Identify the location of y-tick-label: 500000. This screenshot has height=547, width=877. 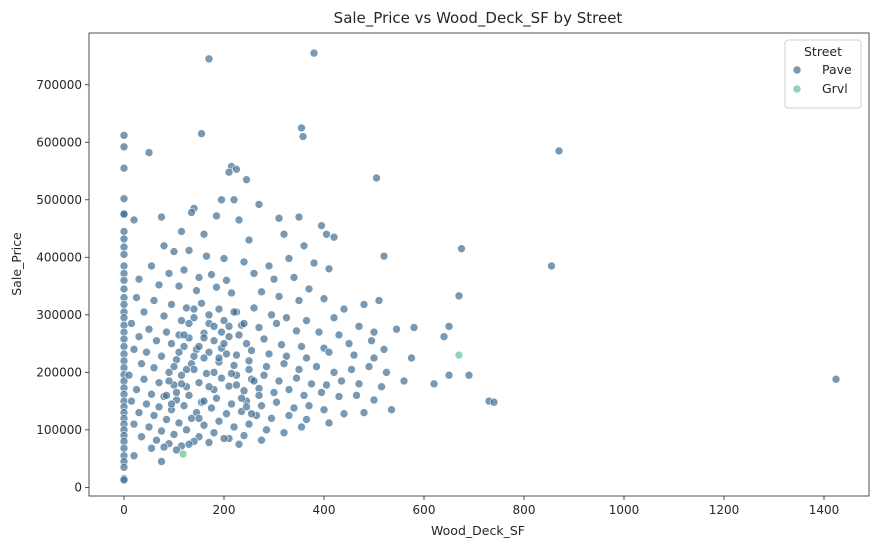
(59, 200).